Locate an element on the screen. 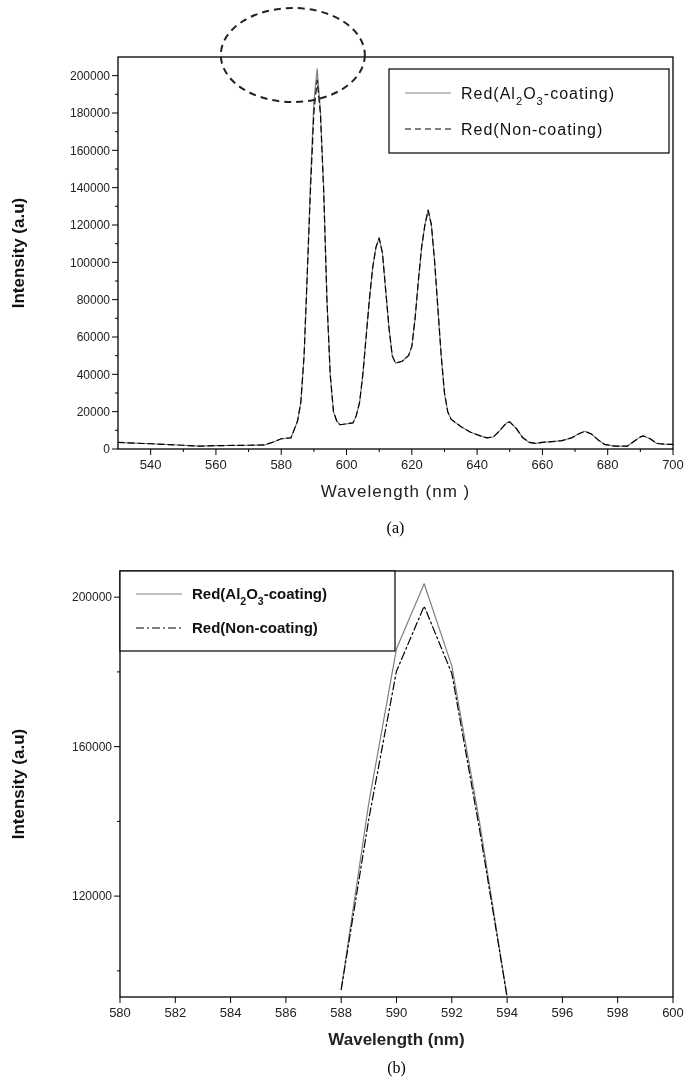 The image size is (685, 1084). y-tick-label: 100000 is located at coordinates (90, 262).